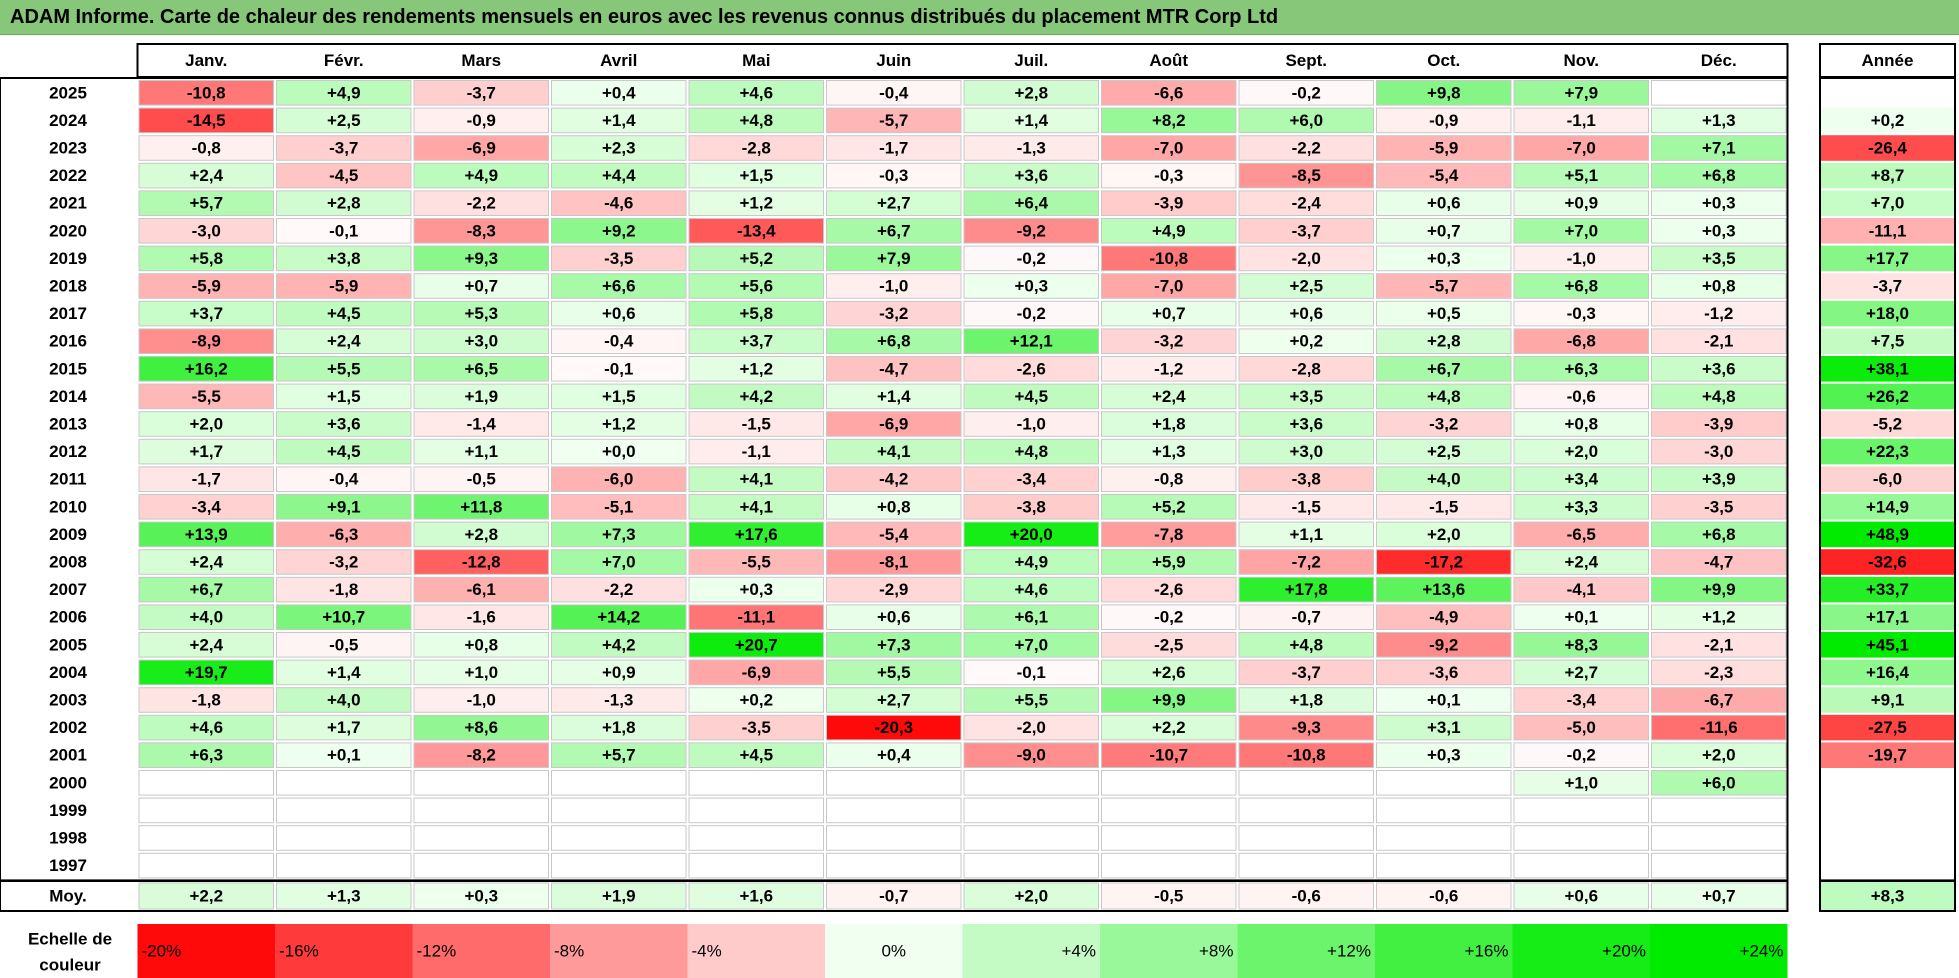 The height and width of the screenshot is (978, 1959). I want to click on heat-cell-value: +0,3, so click(1719, 203).